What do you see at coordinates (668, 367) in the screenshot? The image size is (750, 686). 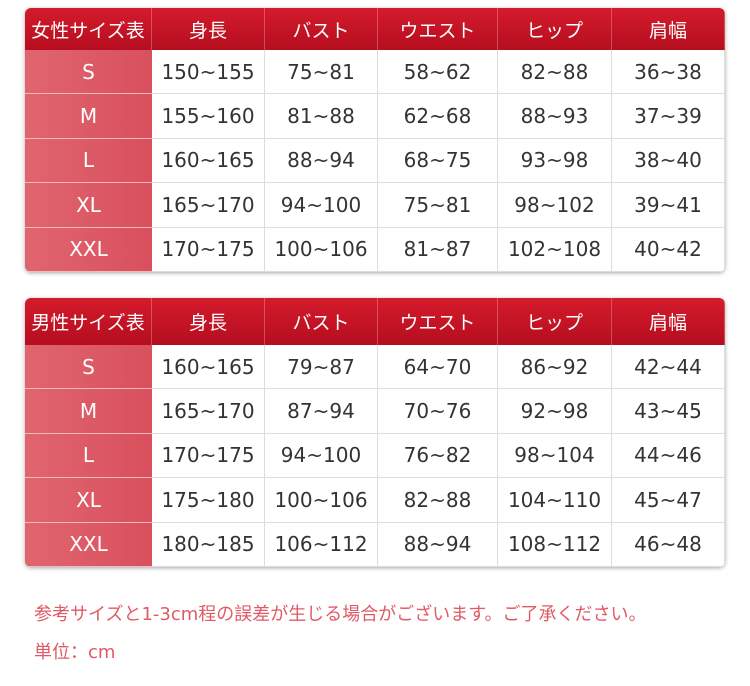 I see `measure-cell: 42~44` at bounding box center [668, 367].